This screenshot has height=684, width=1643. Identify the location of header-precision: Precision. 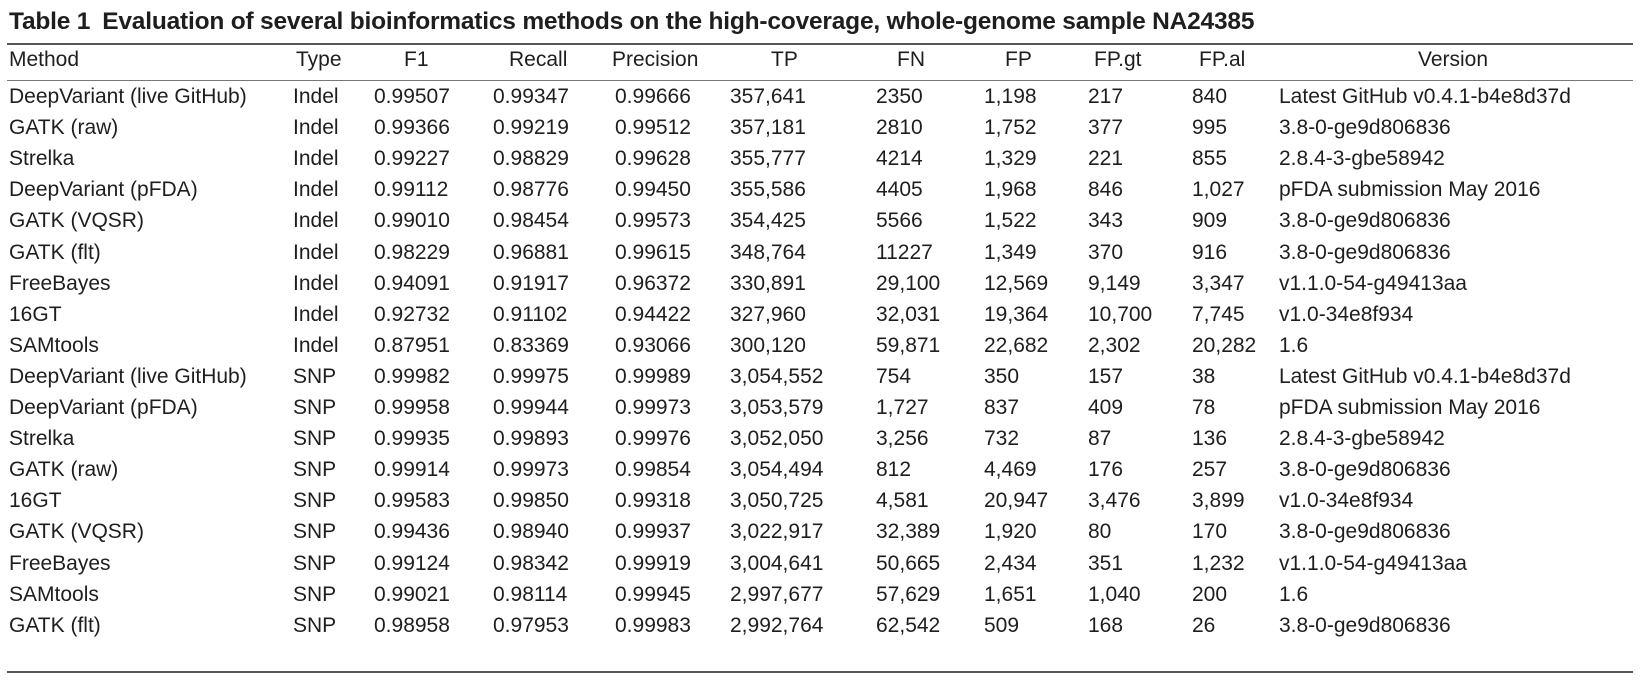
(655, 59).